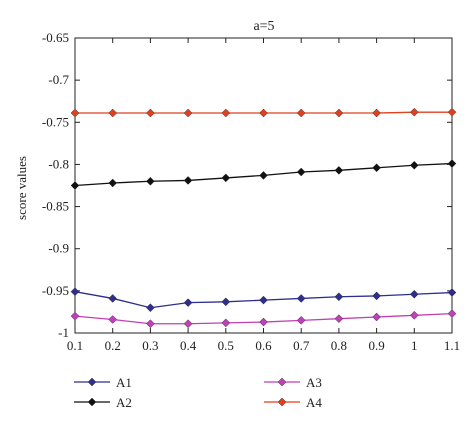 Image resolution: width=474 pixels, height=429 pixels. I want to click on x-tick-label: 0.5, so click(226, 345).